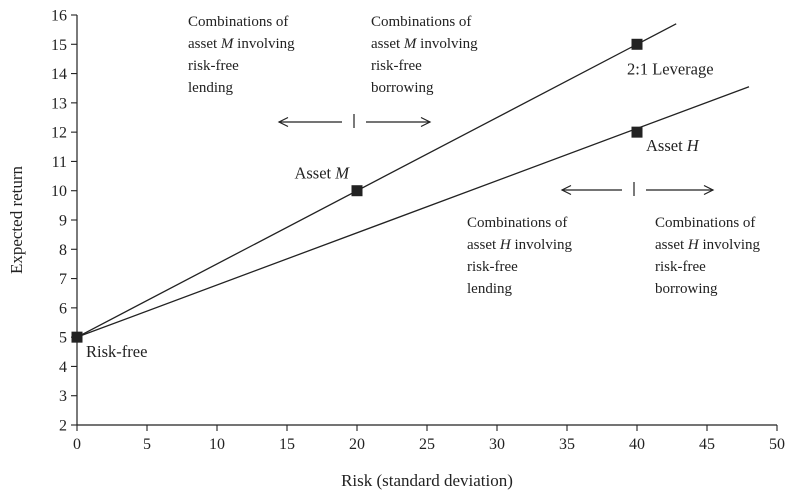  Describe the element at coordinates (357, 191) in the screenshot. I see `point-asset-m-marker` at that location.